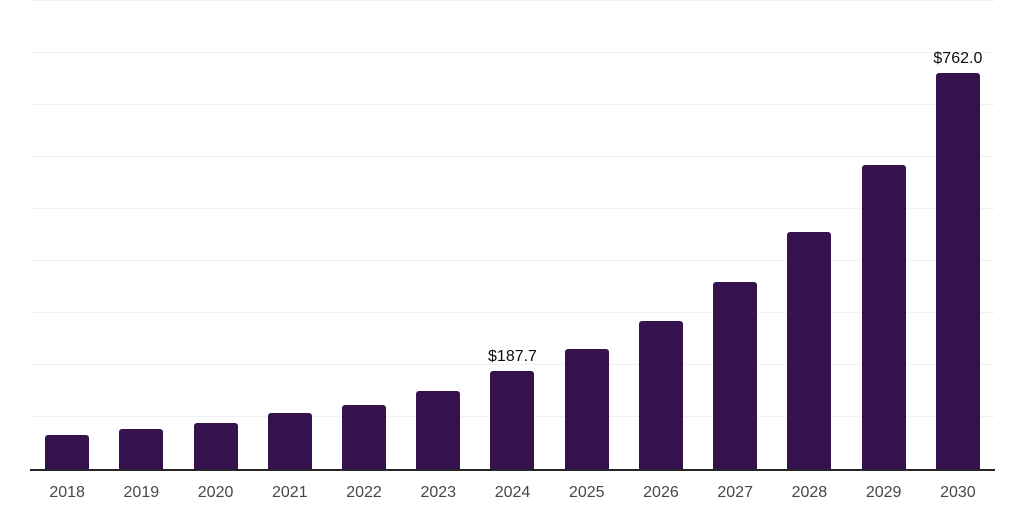 The width and height of the screenshot is (1024, 512). I want to click on x-axis-label-2021: 2021, so click(290, 492).